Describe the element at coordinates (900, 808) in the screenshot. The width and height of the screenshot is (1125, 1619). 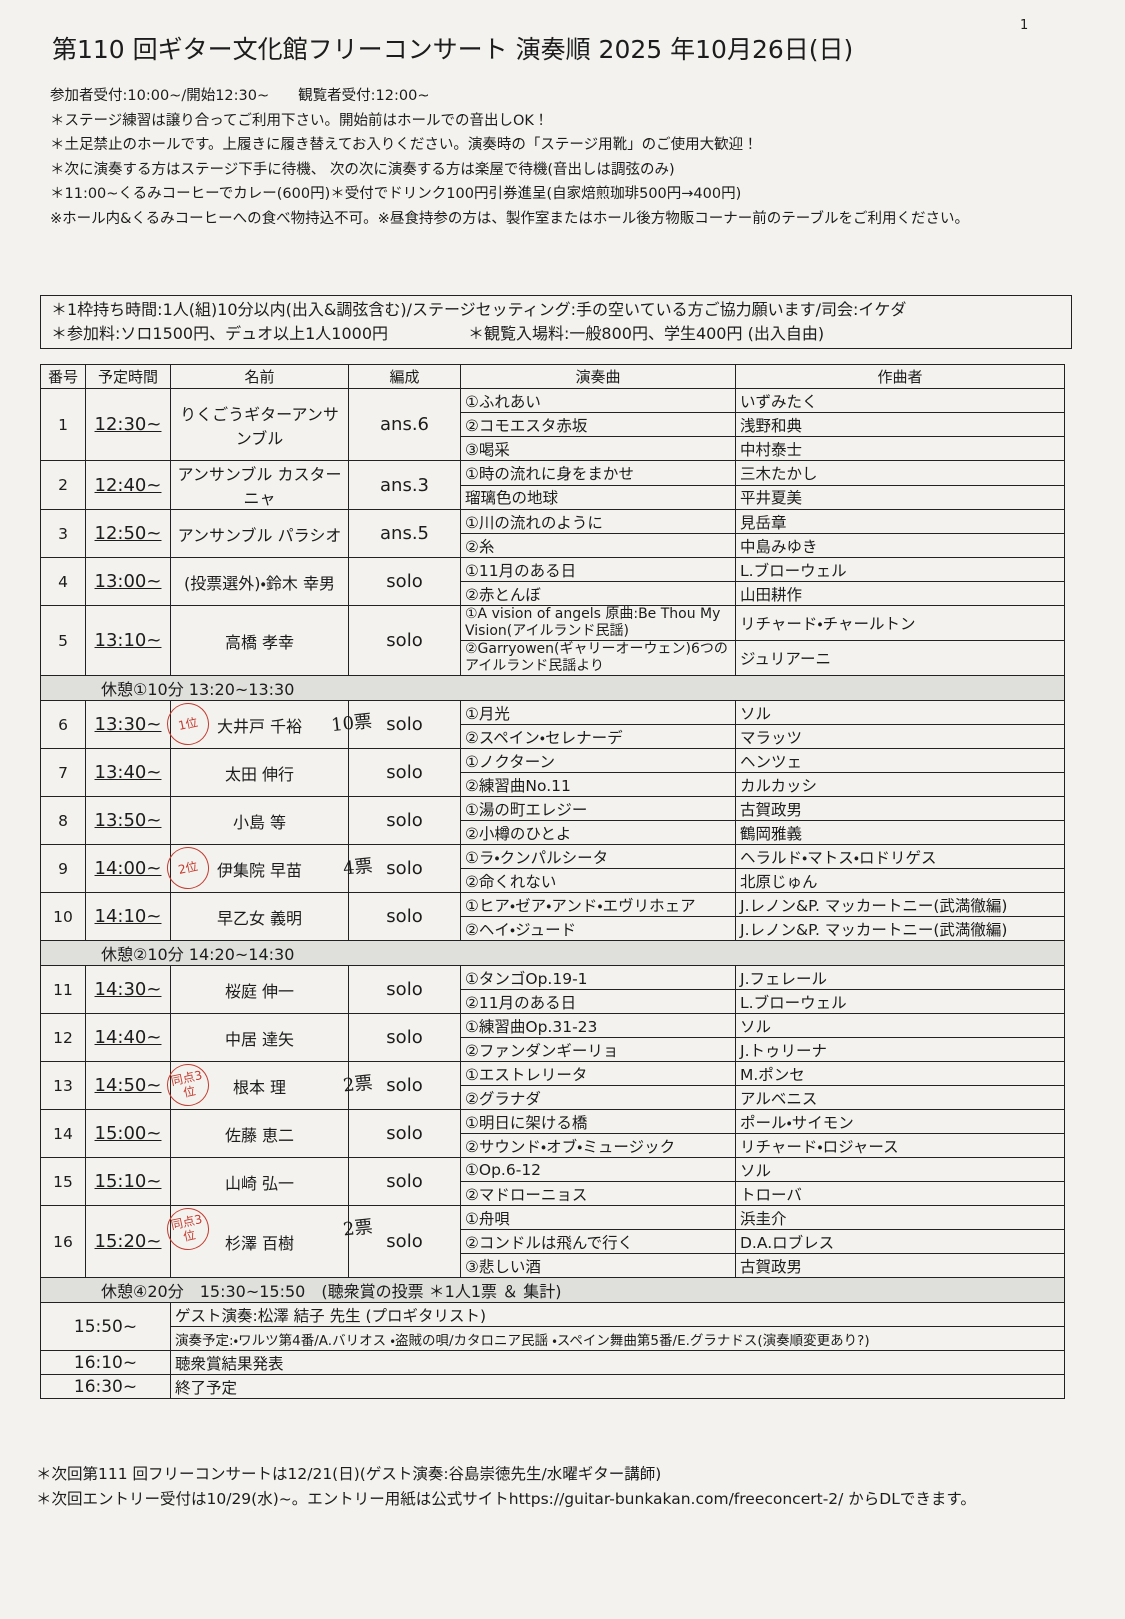
I see `composer: 古賀政男` at that location.